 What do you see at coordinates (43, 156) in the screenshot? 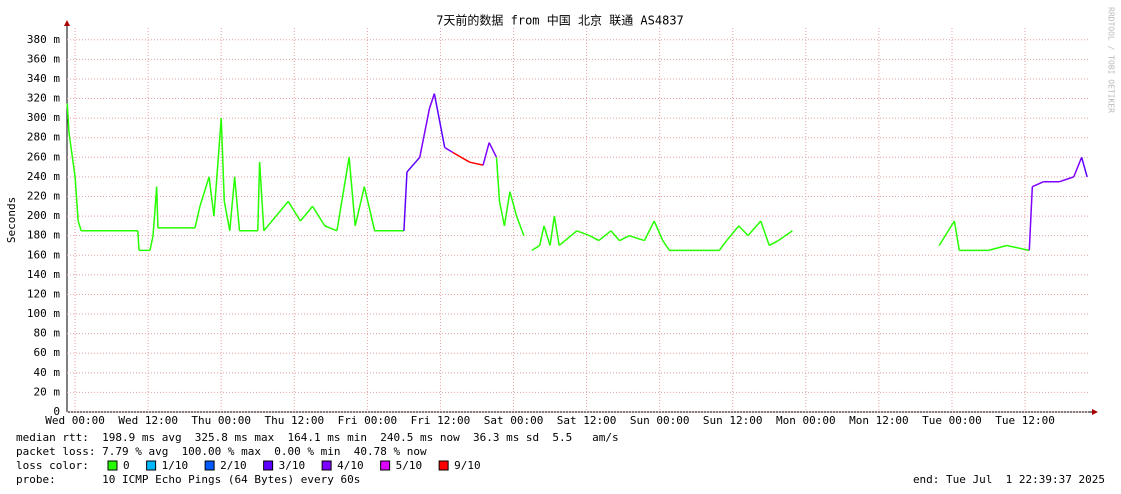
I see `y-tick-label: 260 m` at bounding box center [43, 156].